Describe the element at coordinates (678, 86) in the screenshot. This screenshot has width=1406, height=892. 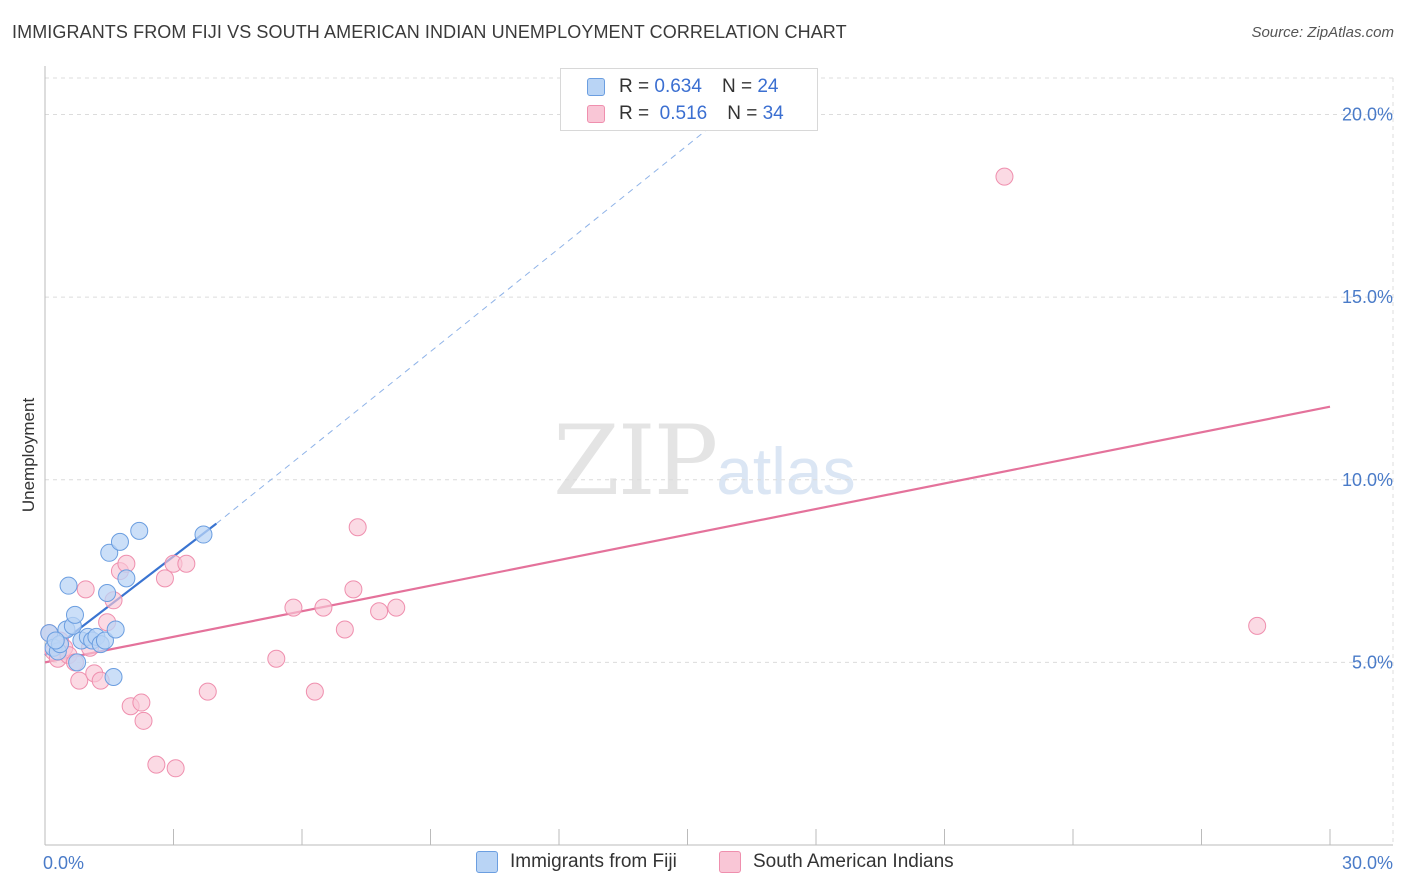
I see `r-value-fiji: 0.634` at that location.